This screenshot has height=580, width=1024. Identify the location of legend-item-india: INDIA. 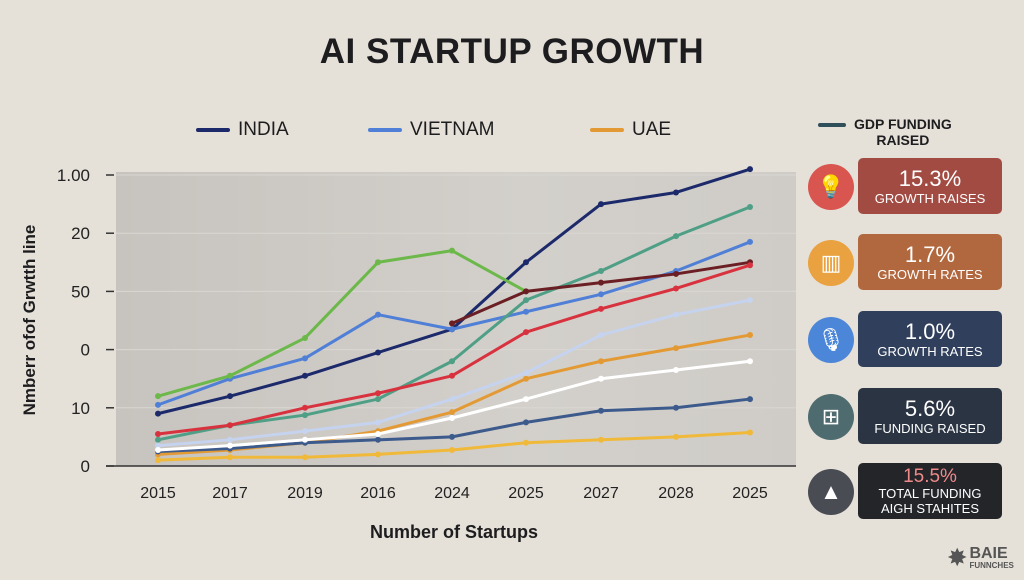
(242, 130).